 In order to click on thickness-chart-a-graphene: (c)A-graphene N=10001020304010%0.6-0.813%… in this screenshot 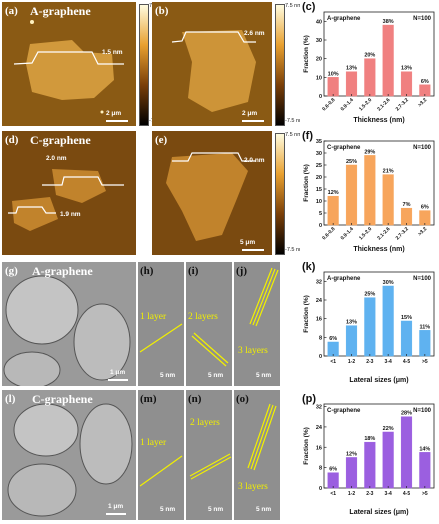, I will do `click(369, 64)`.